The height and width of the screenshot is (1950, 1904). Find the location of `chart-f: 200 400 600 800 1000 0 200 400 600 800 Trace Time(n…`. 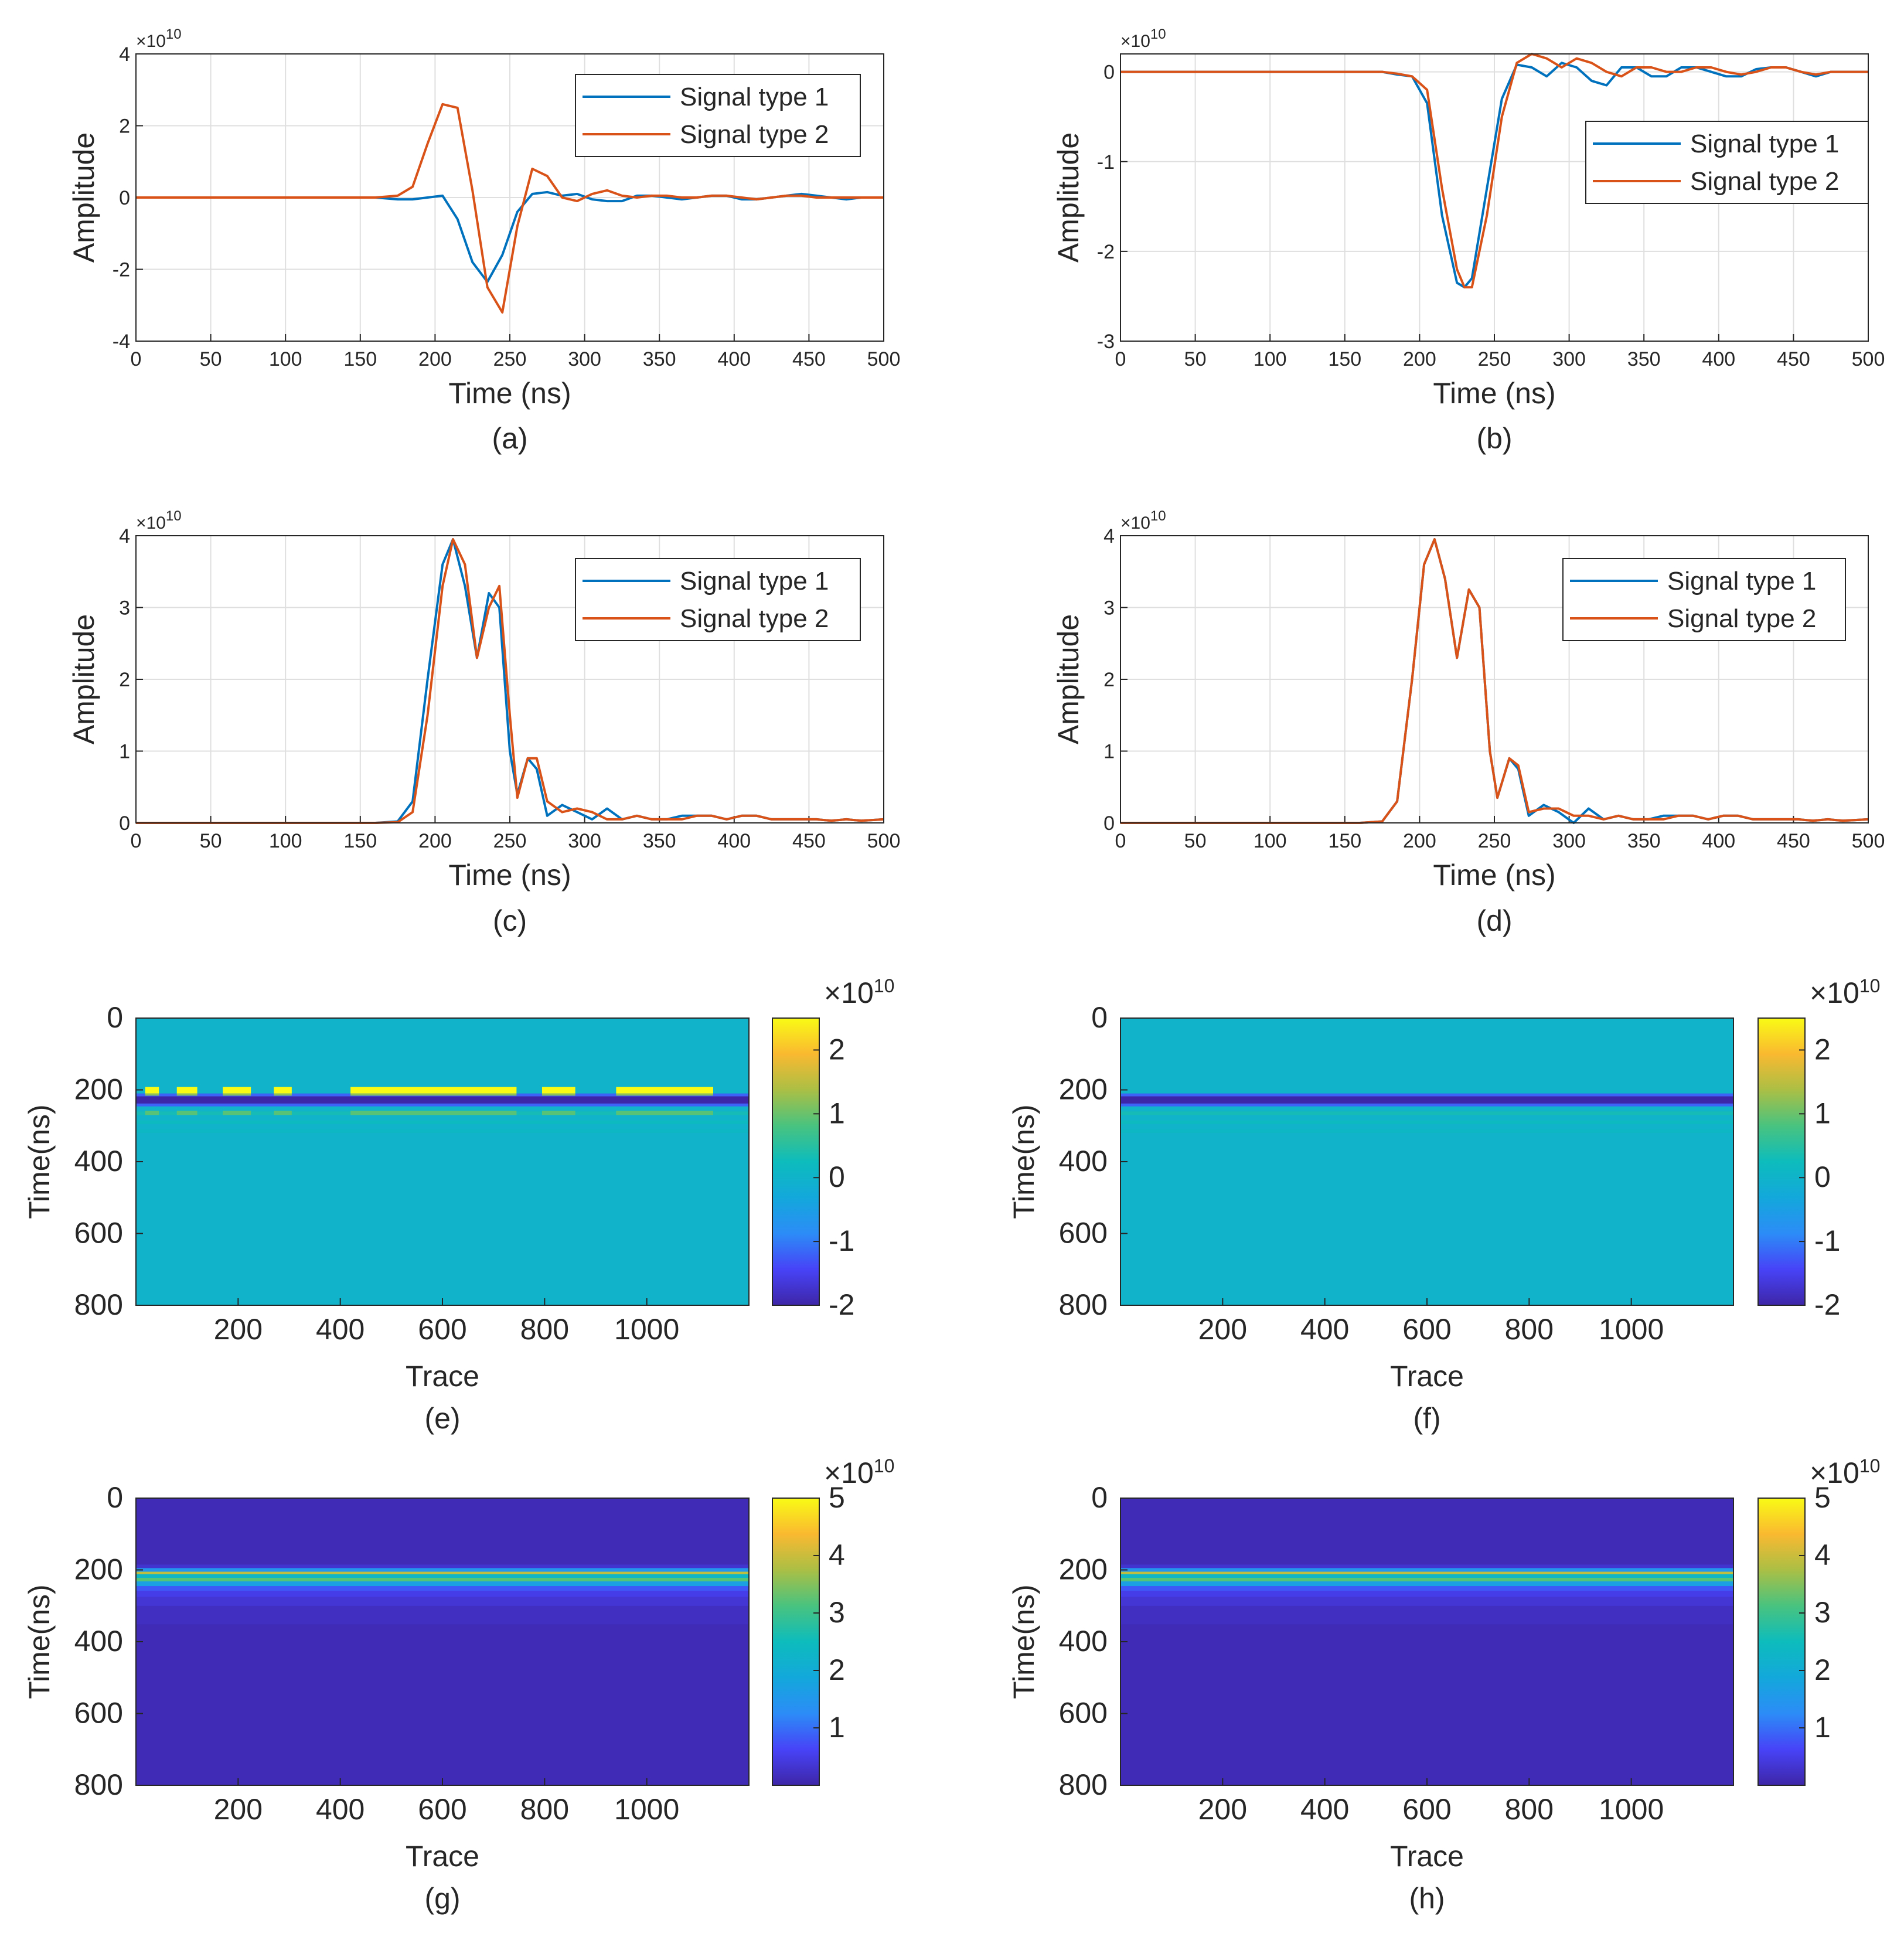

chart-f: 200 400 600 800 1000 0 200 400 600 800 Trace Time(n… is located at coordinates (1443, 1205).